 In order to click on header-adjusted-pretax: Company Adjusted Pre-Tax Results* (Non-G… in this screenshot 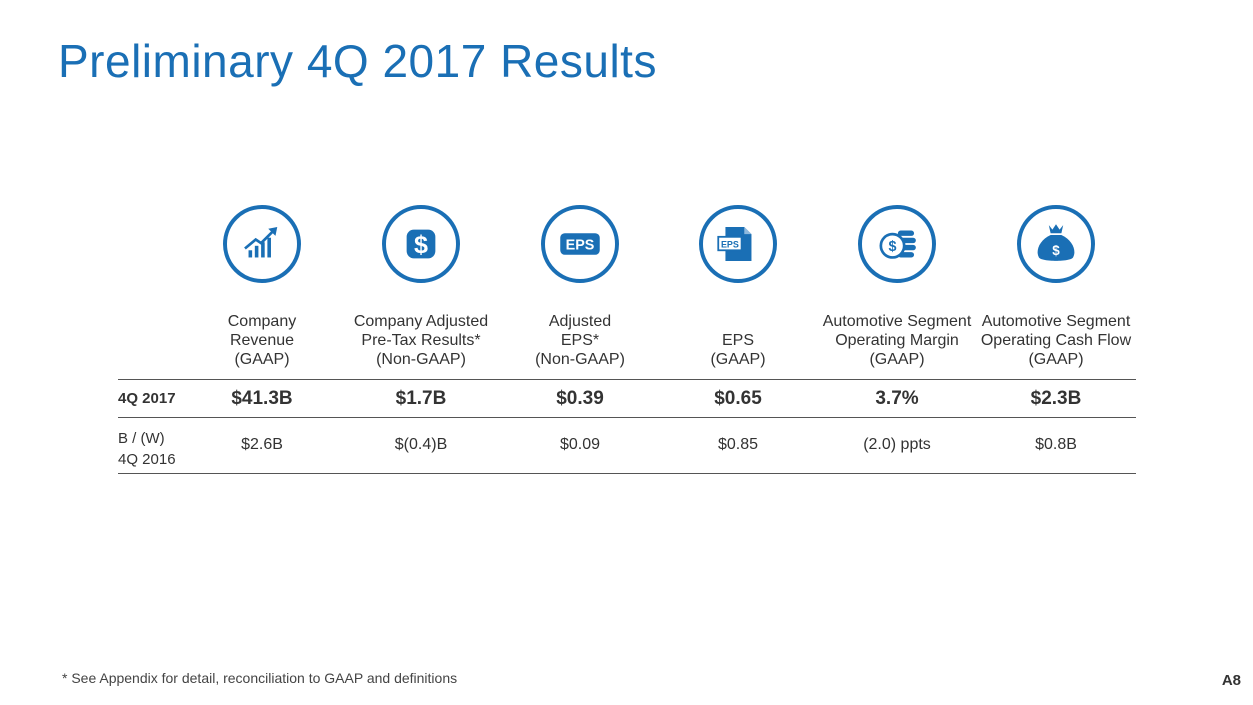, I will do `click(421, 340)`.